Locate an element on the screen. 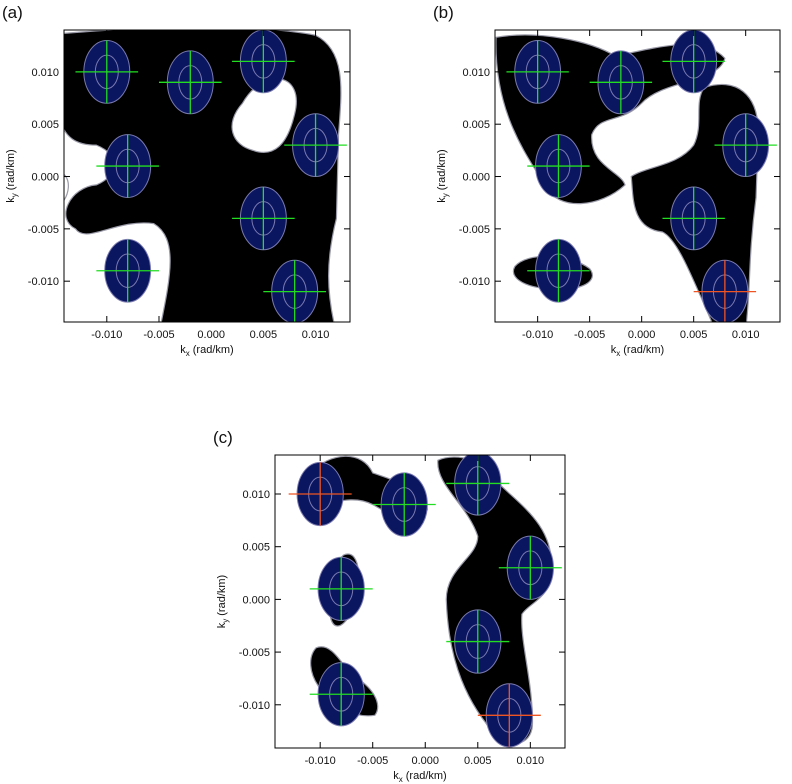  panel-label: (a) is located at coordinates (12, 12).